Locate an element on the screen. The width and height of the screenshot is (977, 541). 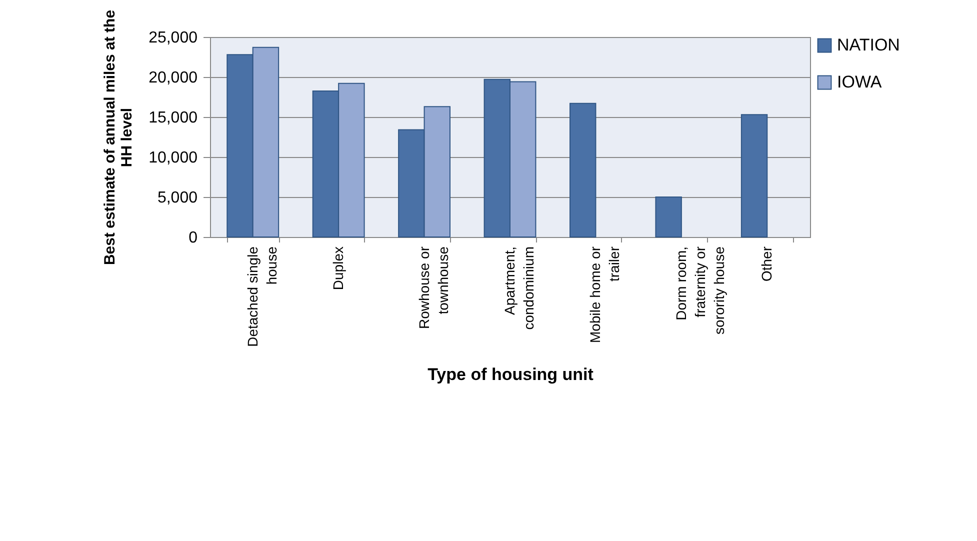
x-tick-label: Other is located at coordinates (766, 264).